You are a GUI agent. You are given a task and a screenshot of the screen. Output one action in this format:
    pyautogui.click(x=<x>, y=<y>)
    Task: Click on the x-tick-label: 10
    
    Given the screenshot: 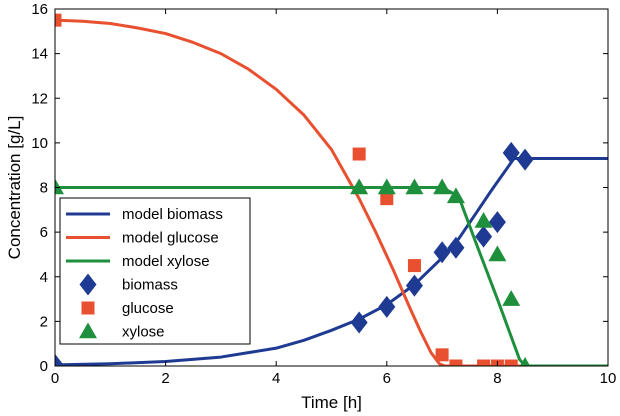 What is the action you would take?
    pyautogui.click(x=608, y=378)
    